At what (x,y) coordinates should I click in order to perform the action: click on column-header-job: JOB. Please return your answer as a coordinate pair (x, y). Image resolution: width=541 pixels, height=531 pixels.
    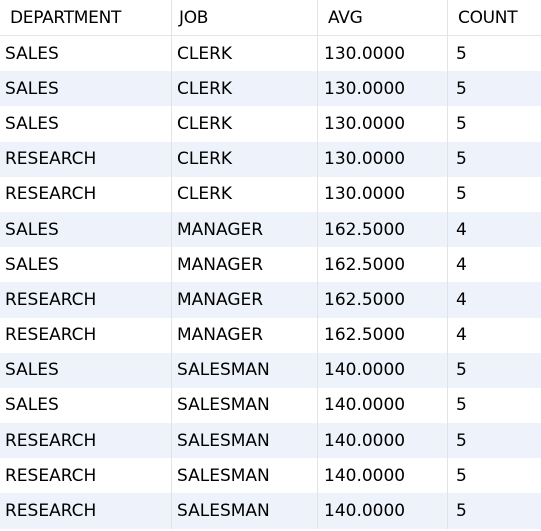
    Looking at the image, I should click on (245, 17).